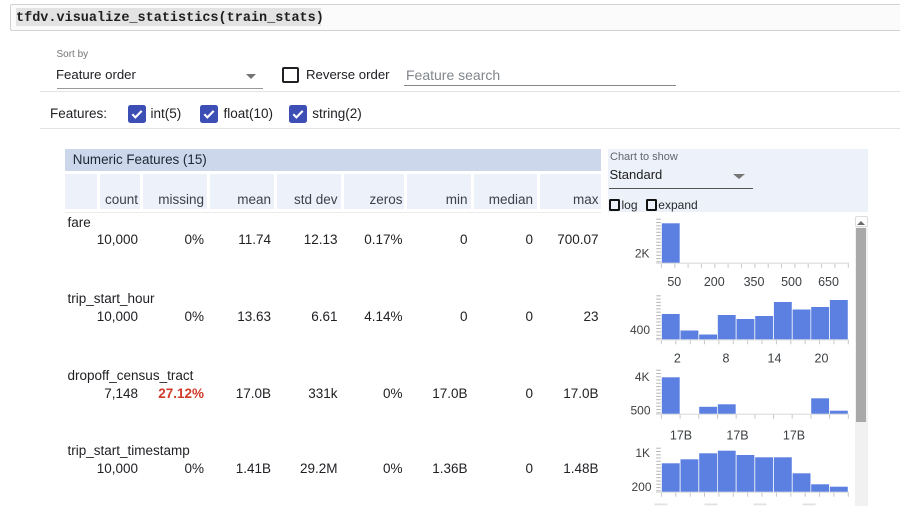  I want to click on svg-text: 350, so click(754, 282).